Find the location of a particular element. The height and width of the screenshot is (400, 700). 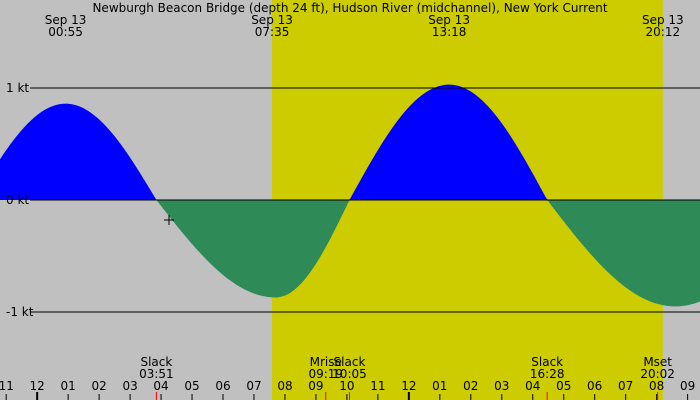

top-time-label: 13:18 is located at coordinates (449, 32).